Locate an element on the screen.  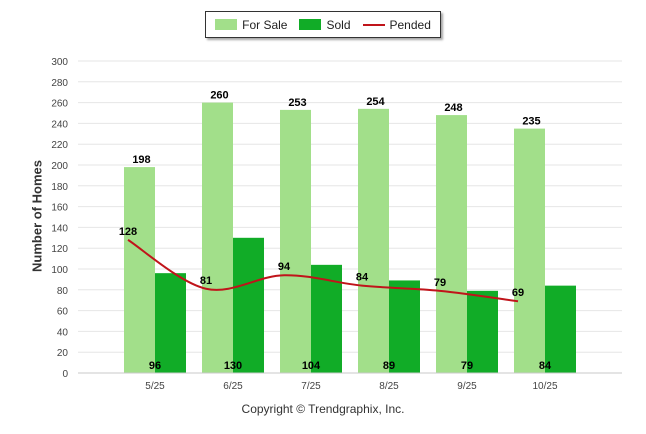
pended-line is located at coordinates (323, 271).